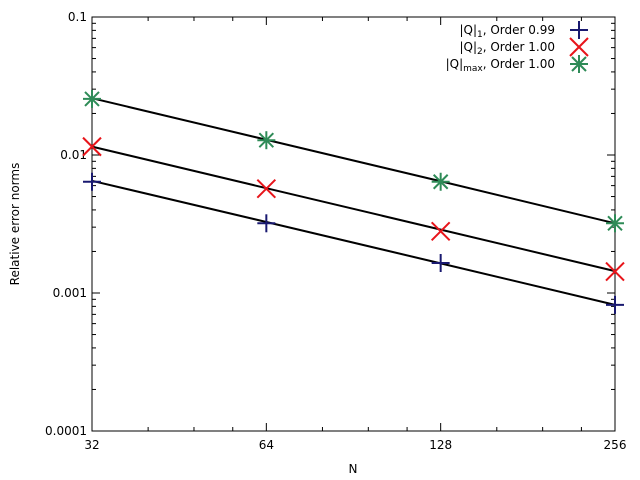 This screenshot has width=640, height=480. I want to click on legend-label: |Q|2, Order 1.00, so click(507, 48).